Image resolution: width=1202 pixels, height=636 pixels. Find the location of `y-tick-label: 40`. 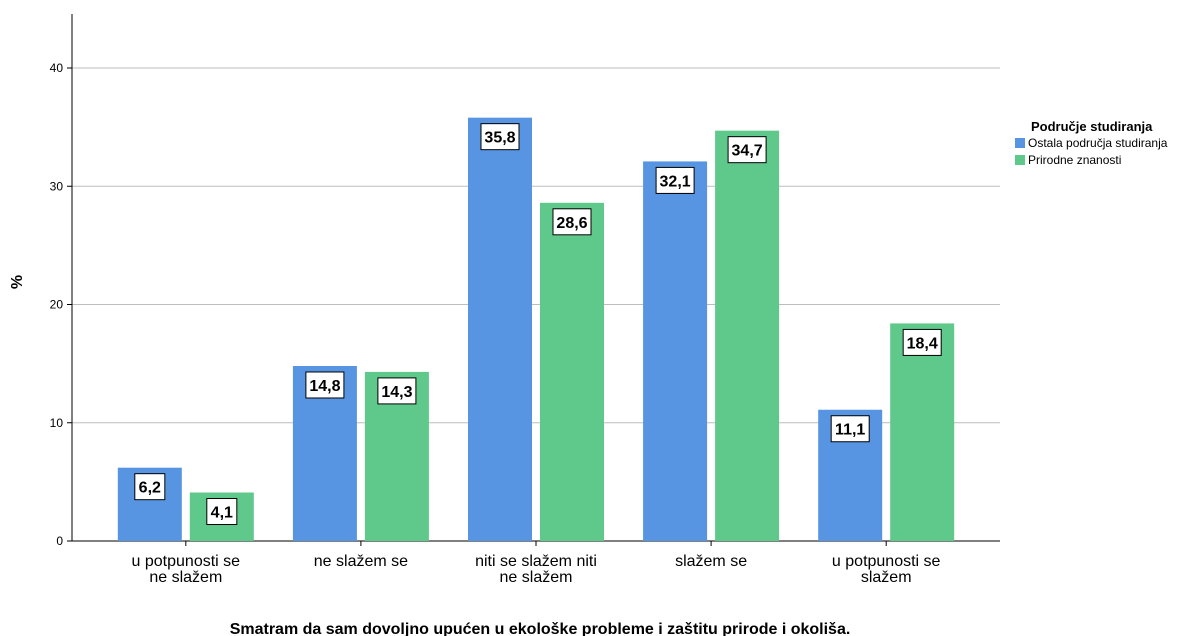

y-tick-label: 40 is located at coordinates (57, 68).